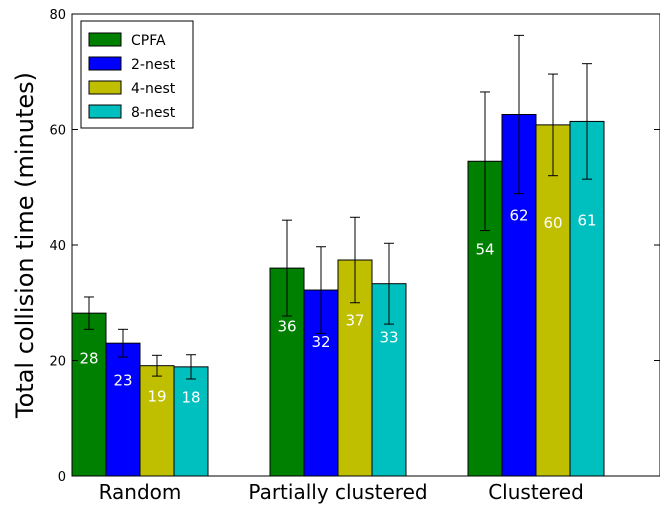  Describe the element at coordinates (153, 113) in the screenshot. I see `legend-label-8-nest: 8-nest` at that location.